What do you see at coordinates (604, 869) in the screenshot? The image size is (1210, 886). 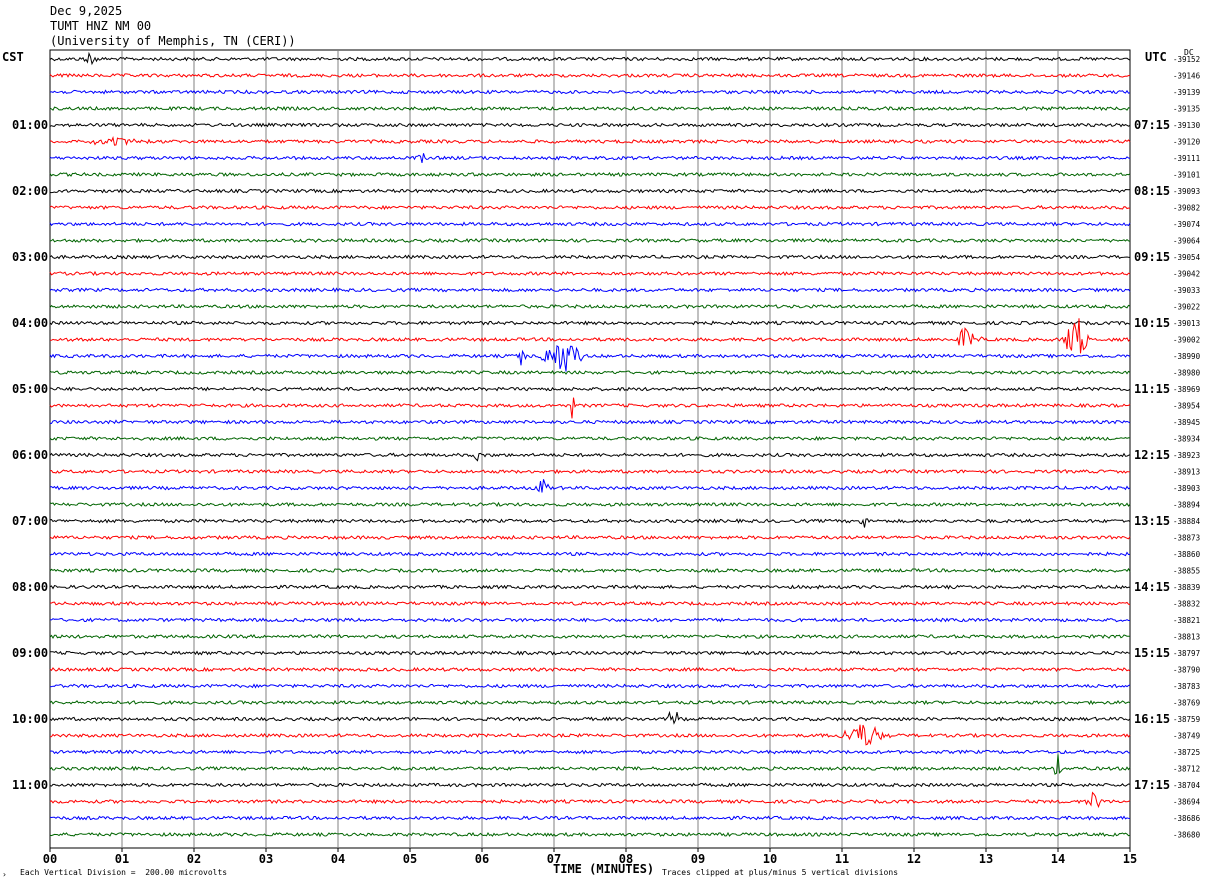 I see `x-axis-label: TIME (MINUTES)` at bounding box center [604, 869].